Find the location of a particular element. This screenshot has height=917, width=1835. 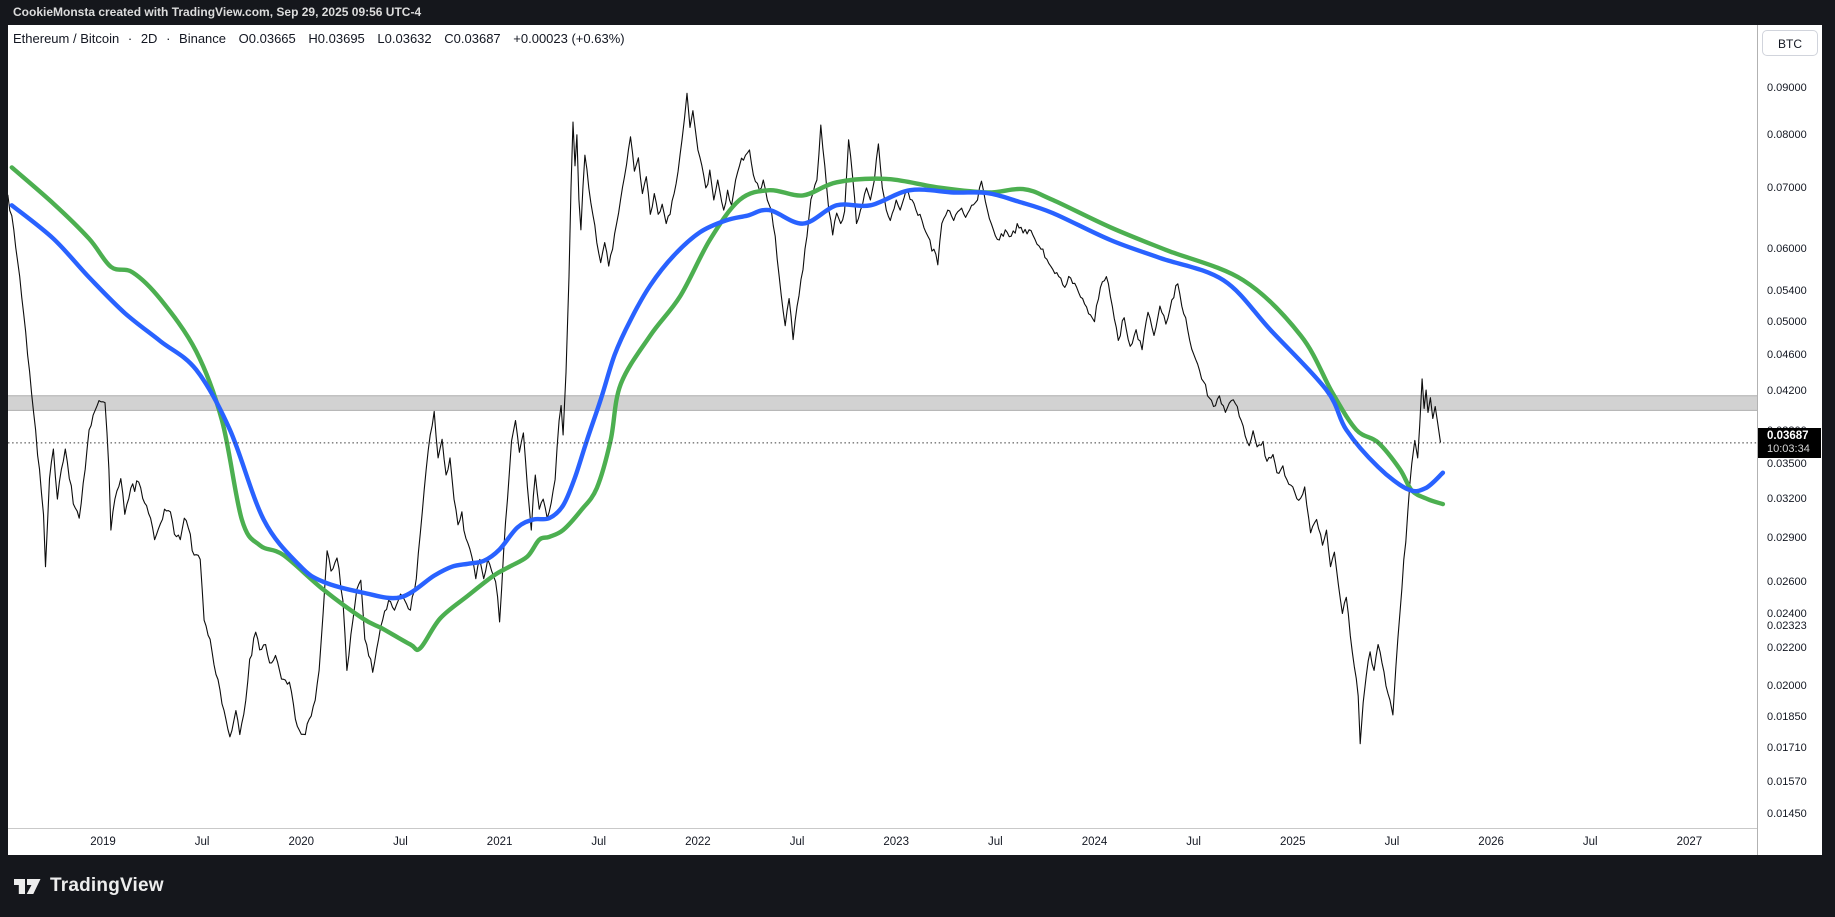

price-axis-label: 0.01710 is located at coordinates (1787, 748).